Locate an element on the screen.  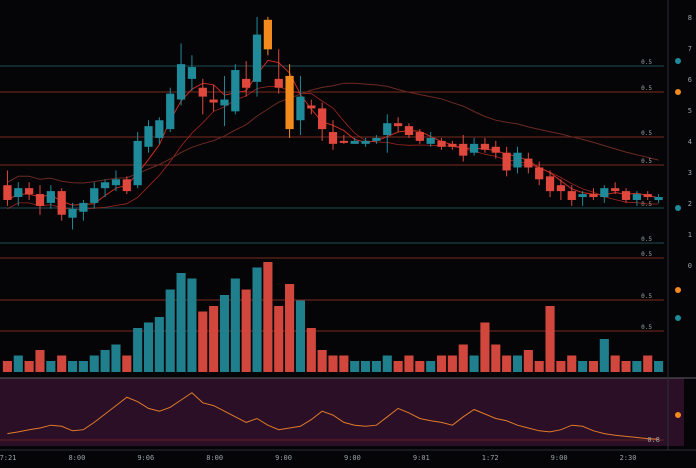
oscillator-panel is located at coordinates (342, 412).